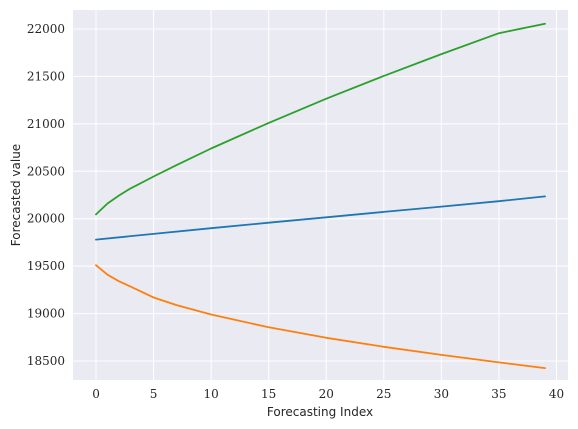  I want to click on y-tick-label: 18500, so click(46, 361).